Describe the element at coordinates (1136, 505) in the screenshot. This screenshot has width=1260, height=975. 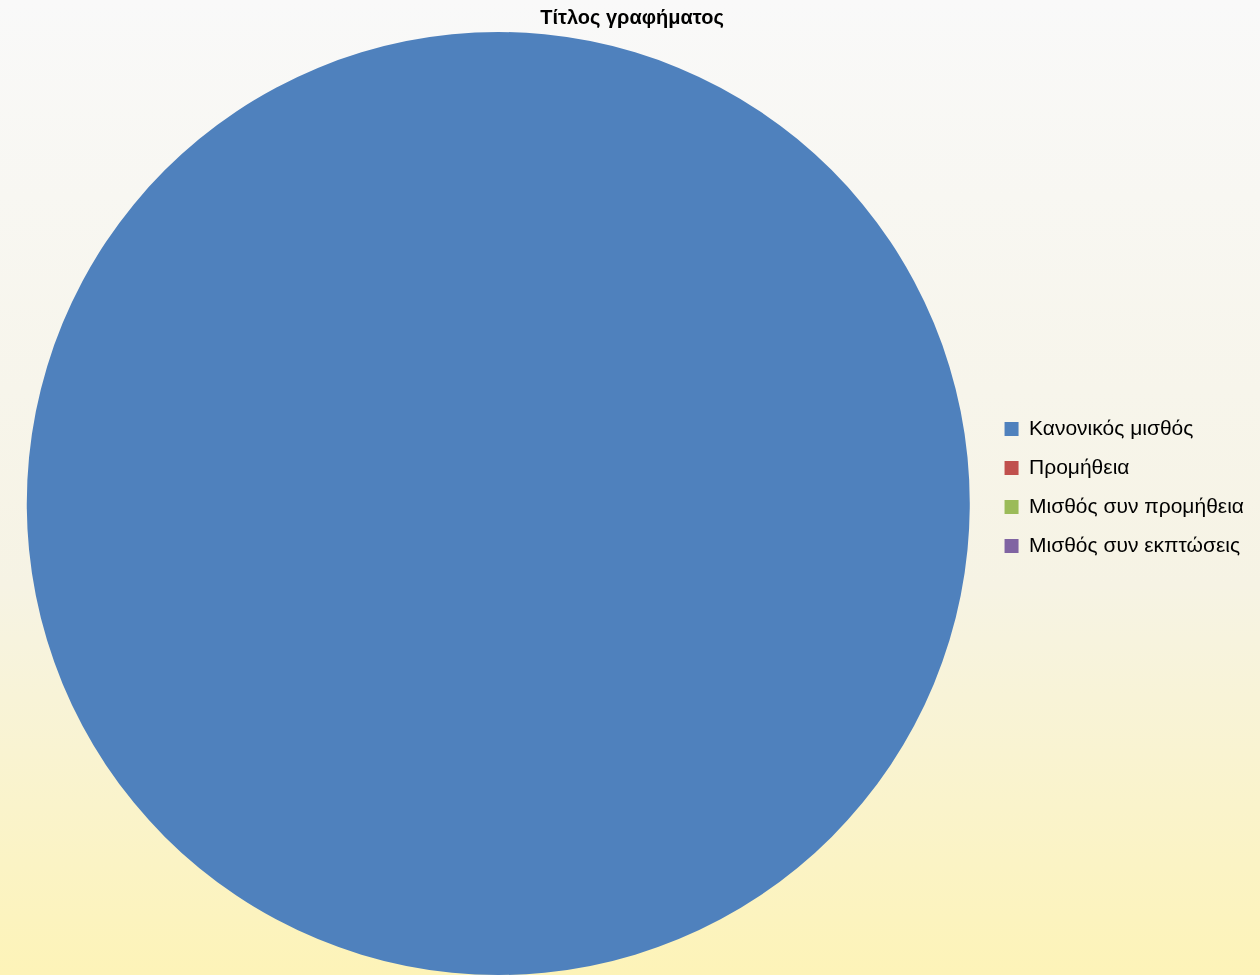
I see `legend-label: Μισθός συν προμήθεια` at that location.